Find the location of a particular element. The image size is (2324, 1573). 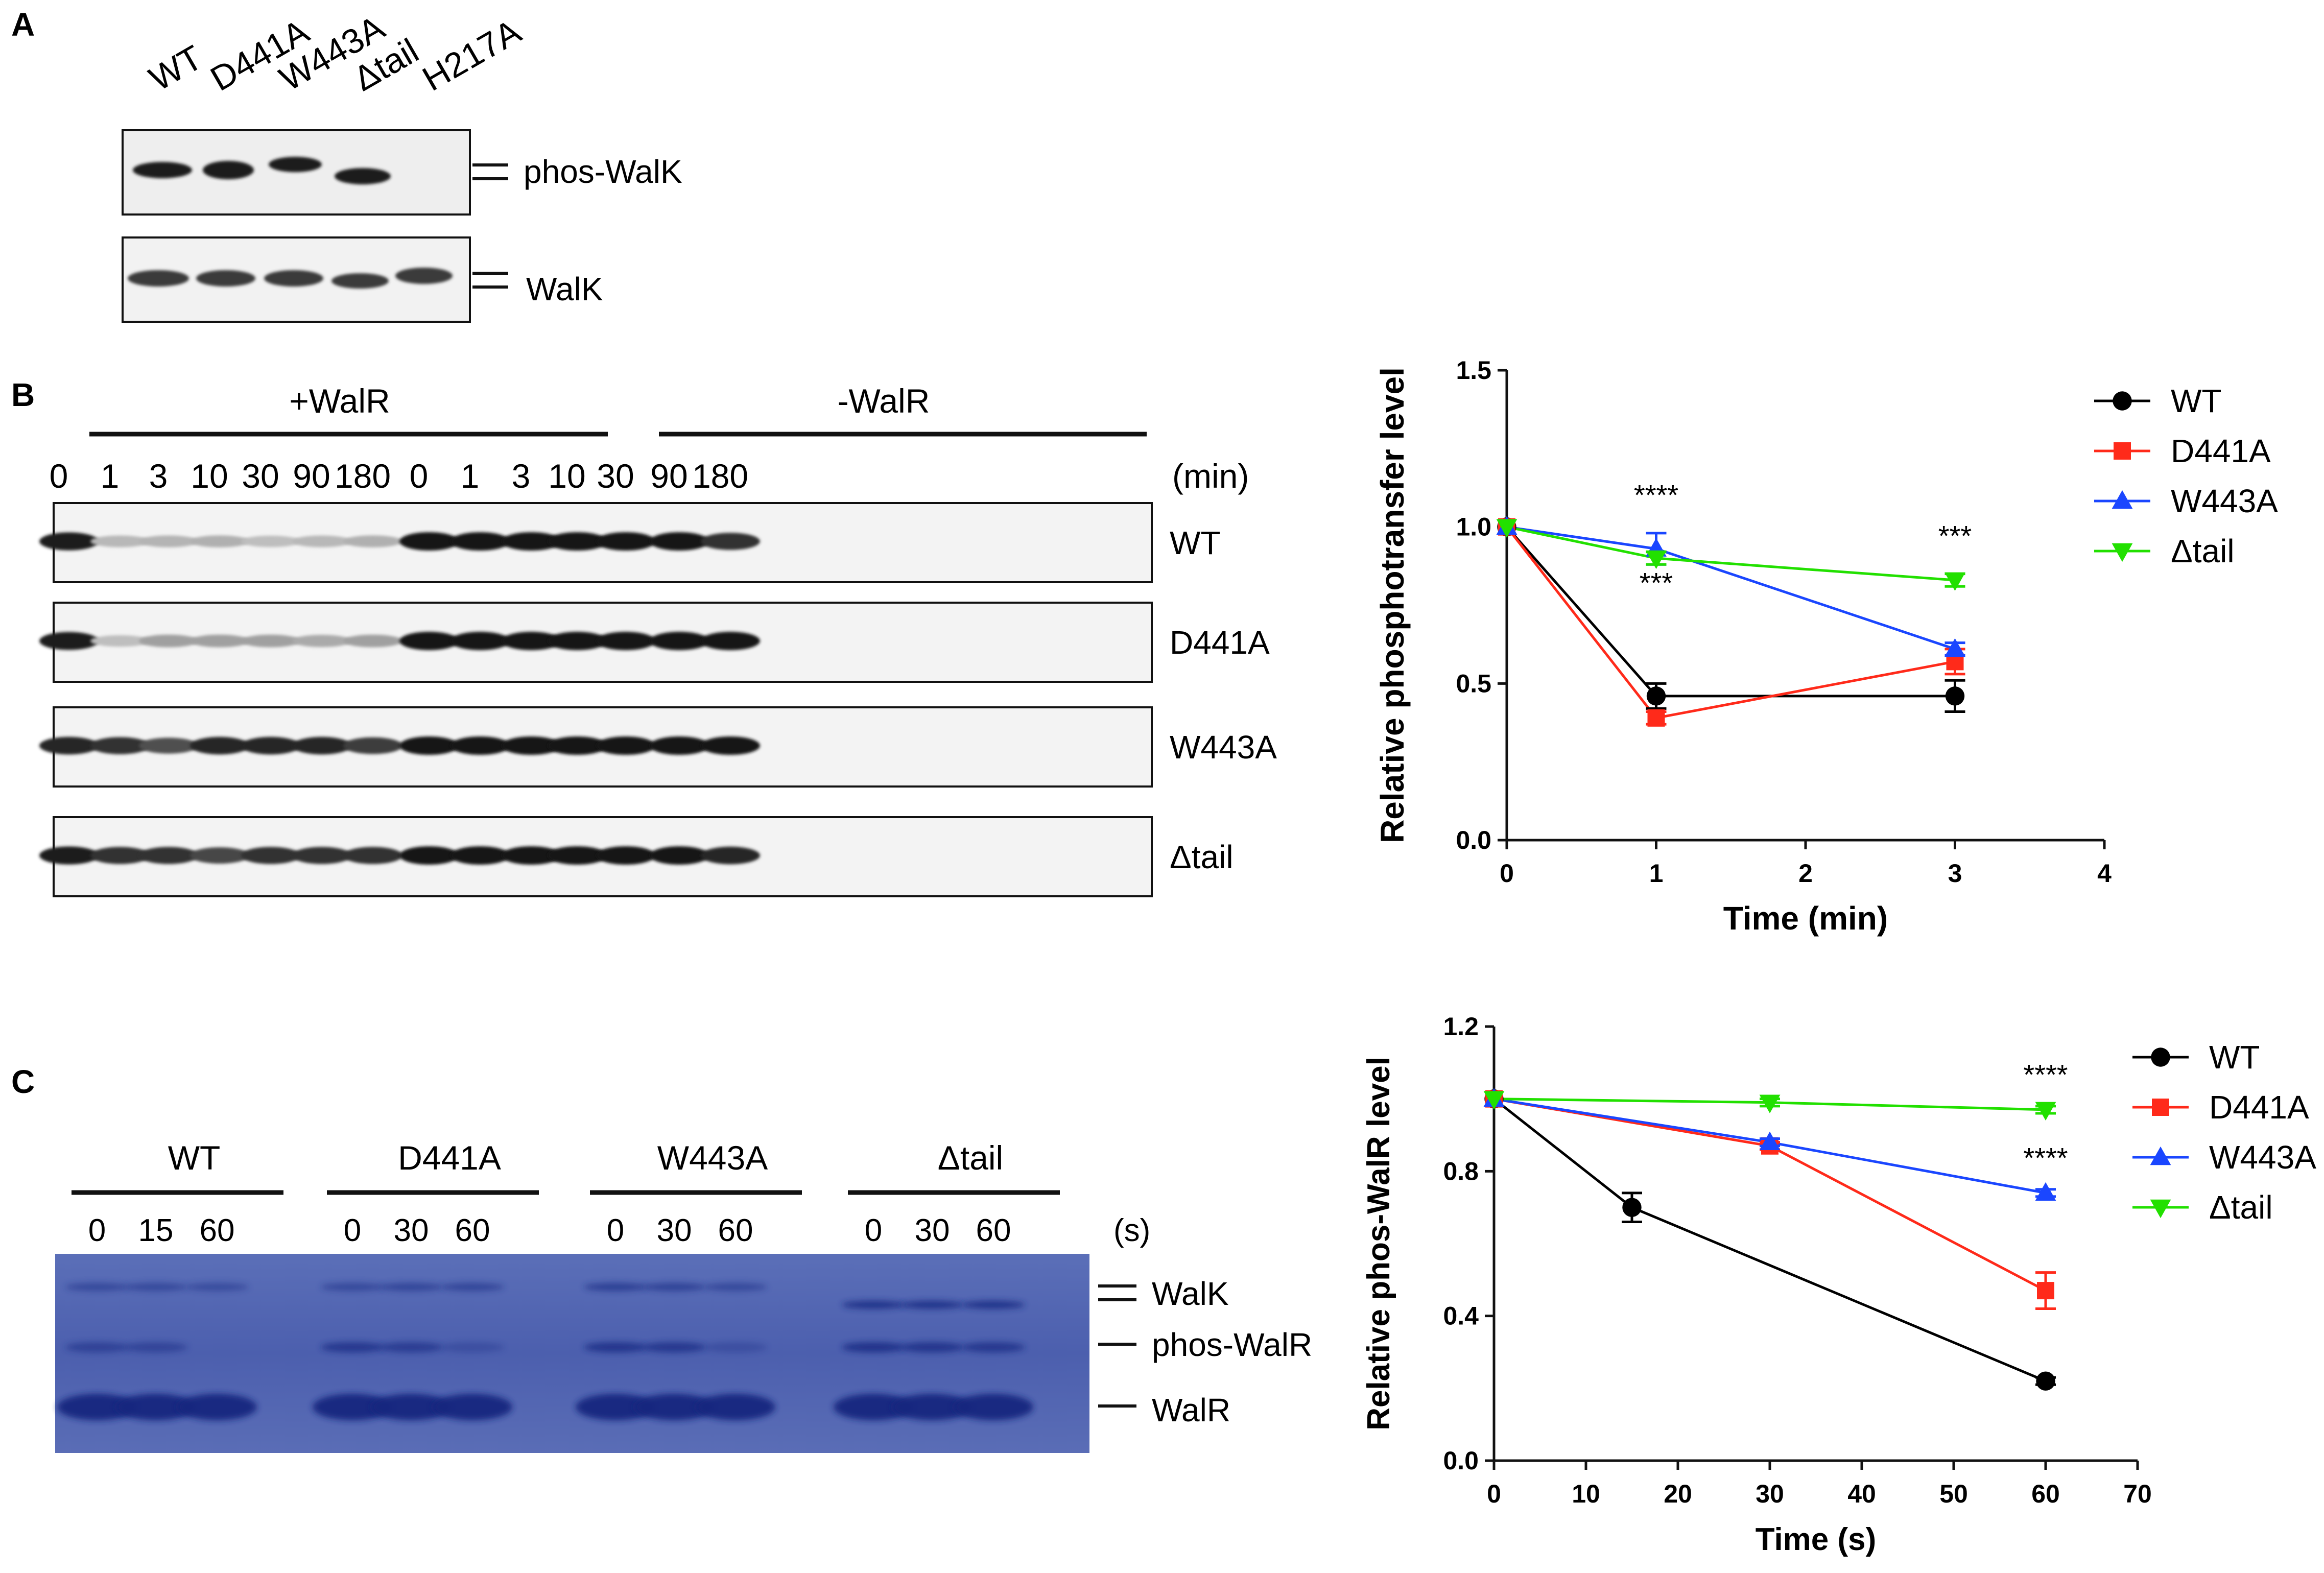

significance-label: **** is located at coordinates (1656, 495).